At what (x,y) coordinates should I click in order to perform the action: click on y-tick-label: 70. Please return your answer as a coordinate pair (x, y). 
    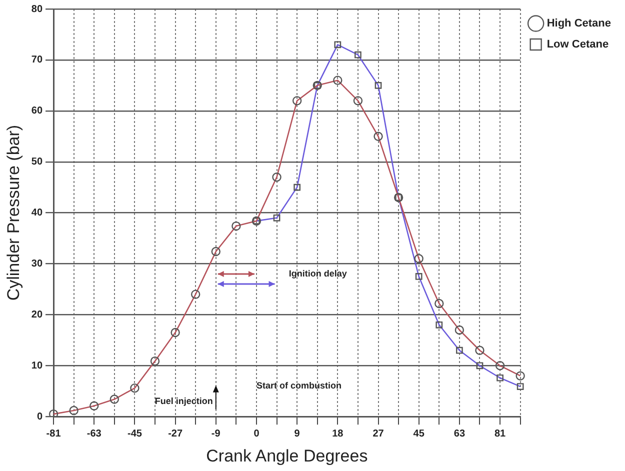
    Looking at the image, I should click on (37, 60).